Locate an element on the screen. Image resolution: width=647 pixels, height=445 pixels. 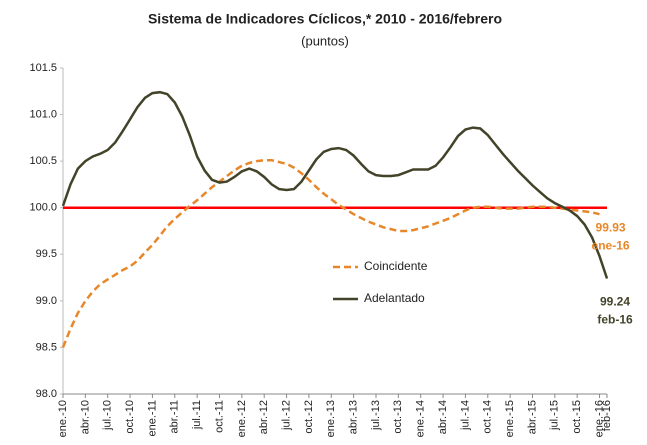
x-tick-label: ene.-13 is located at coordinates (331, 418).